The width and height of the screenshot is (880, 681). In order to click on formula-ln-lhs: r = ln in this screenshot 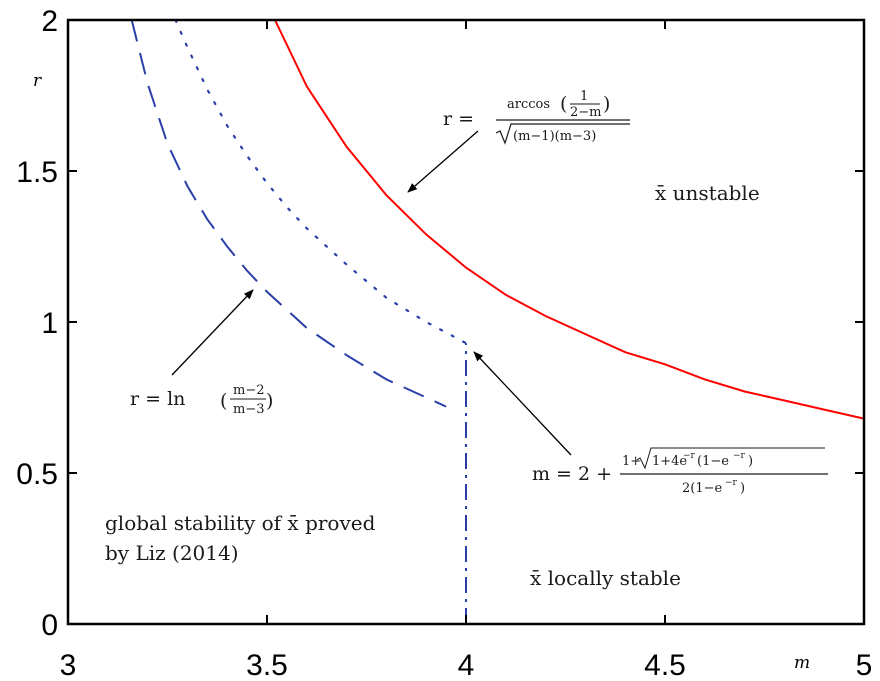, I will do `click(157, 399)`.